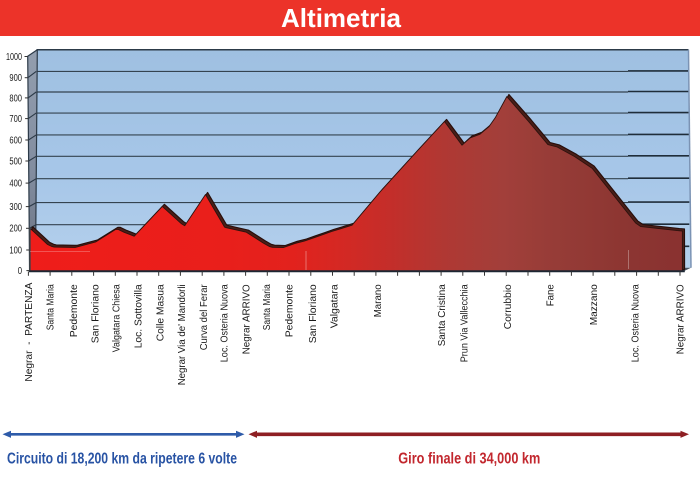  Describe the element at coordinates (161, 312) in the screenshot. I see `svg-text: Colle Masua` at that location.